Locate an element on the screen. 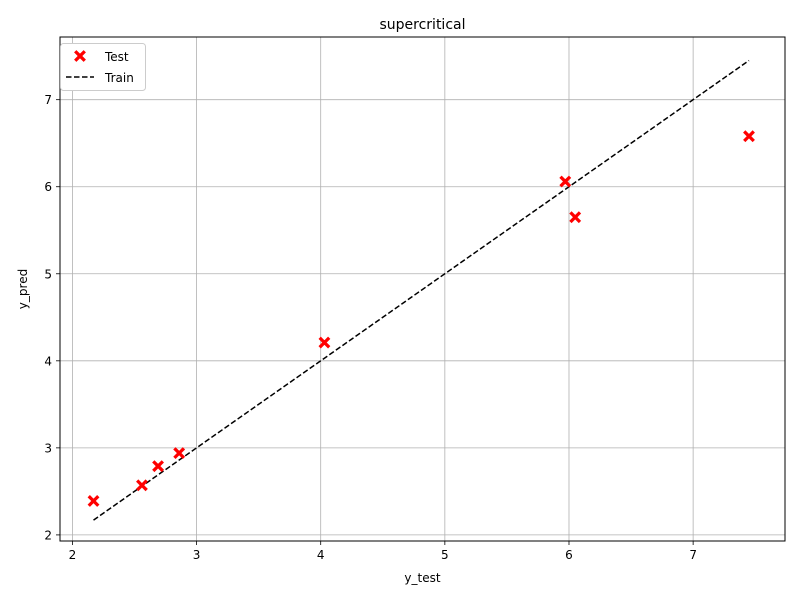 The image size is (800, 600). y-tick-label: 5 is located at coordinates (48, 274).